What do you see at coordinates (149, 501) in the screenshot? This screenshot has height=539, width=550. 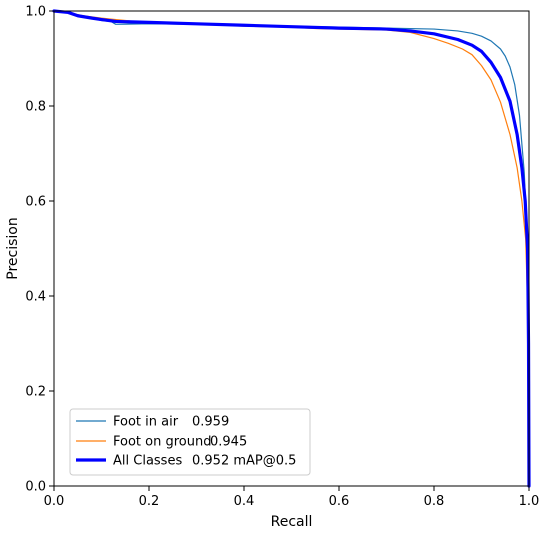 I see `x-tick-label: 0.2` at bounding box center [149, 501].